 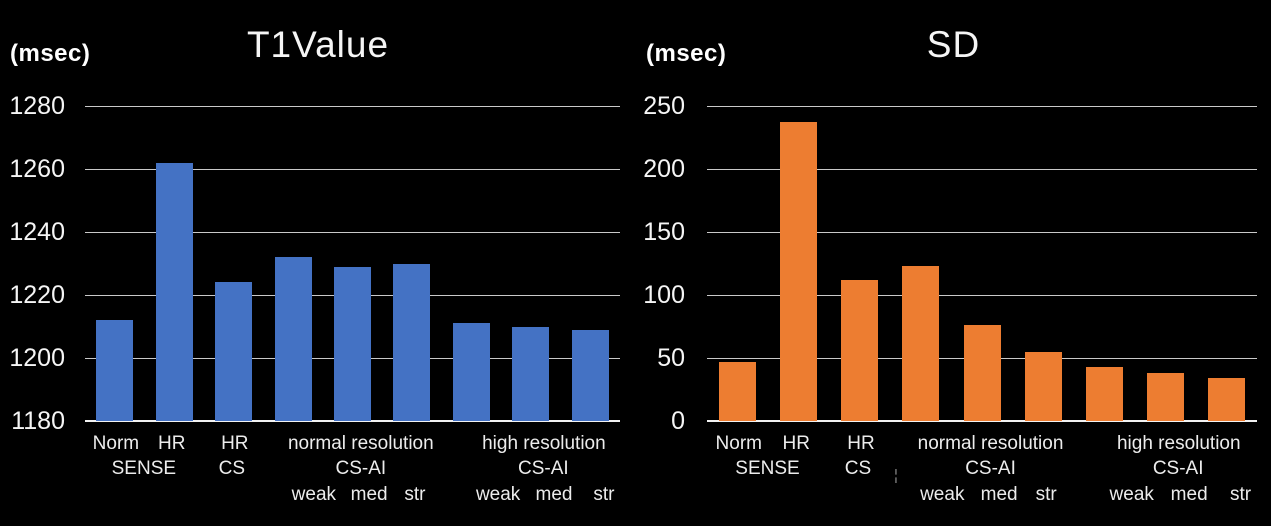 I want to click on y-tick-label-1180: 1180, so click(x=38, y=421).